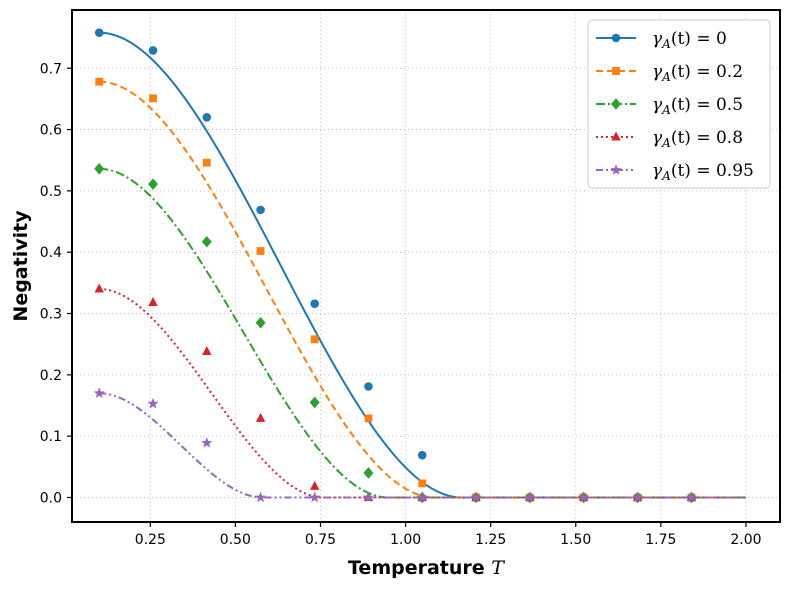 The width and height of the screenshot is (790, 590). I want to click on x-tick-label: 1.00, so click(405, 540).